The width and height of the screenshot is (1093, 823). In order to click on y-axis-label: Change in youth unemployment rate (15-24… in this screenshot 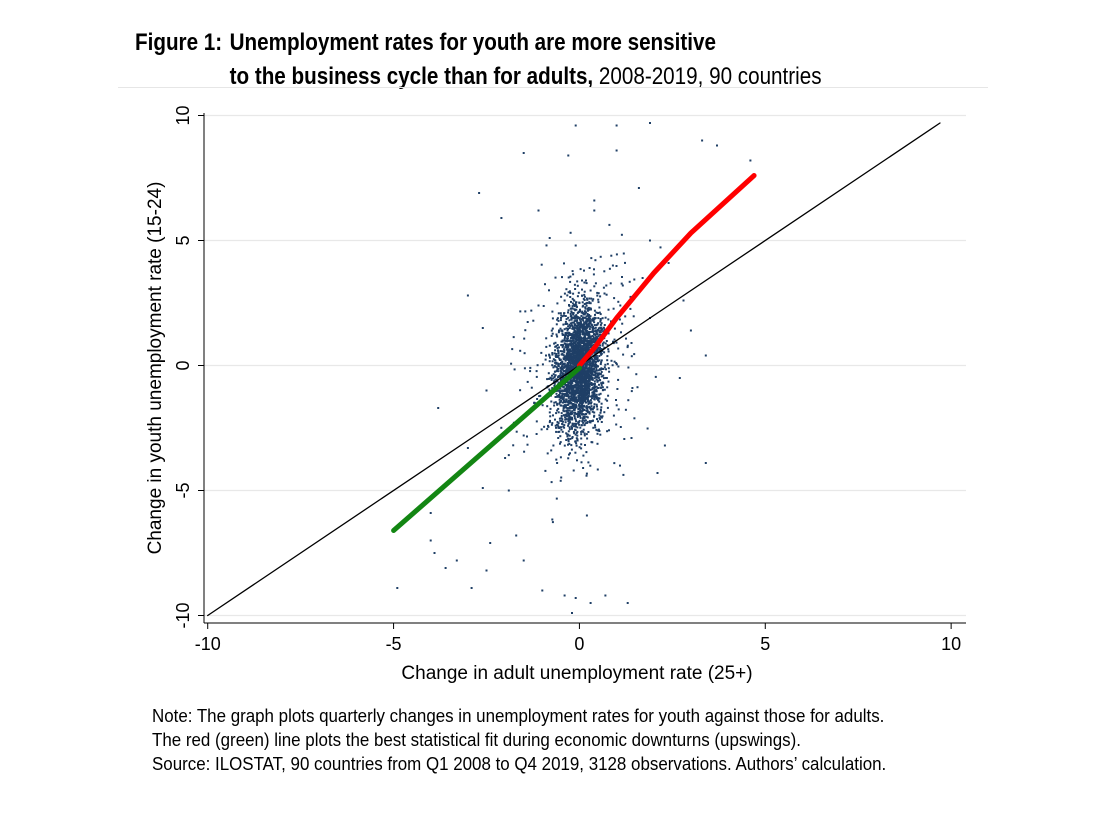, I will do `click(155, 368)`.